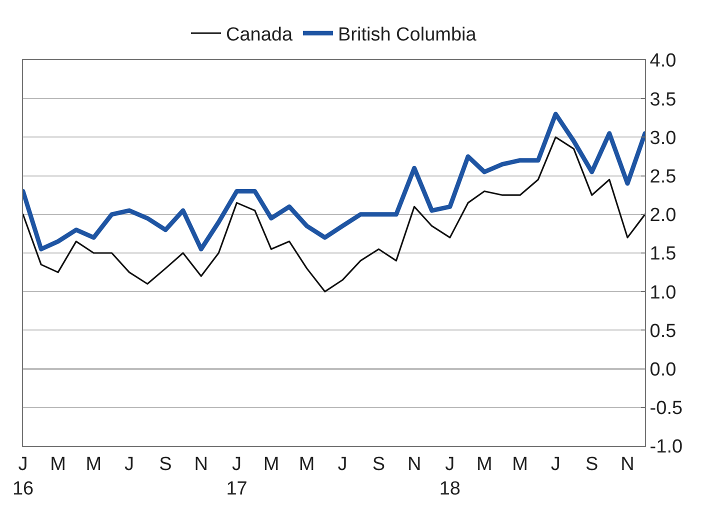 The height and width of the screenshot is (512, 705). I want to click on legend-label: British Columbia, so click(407, 35).